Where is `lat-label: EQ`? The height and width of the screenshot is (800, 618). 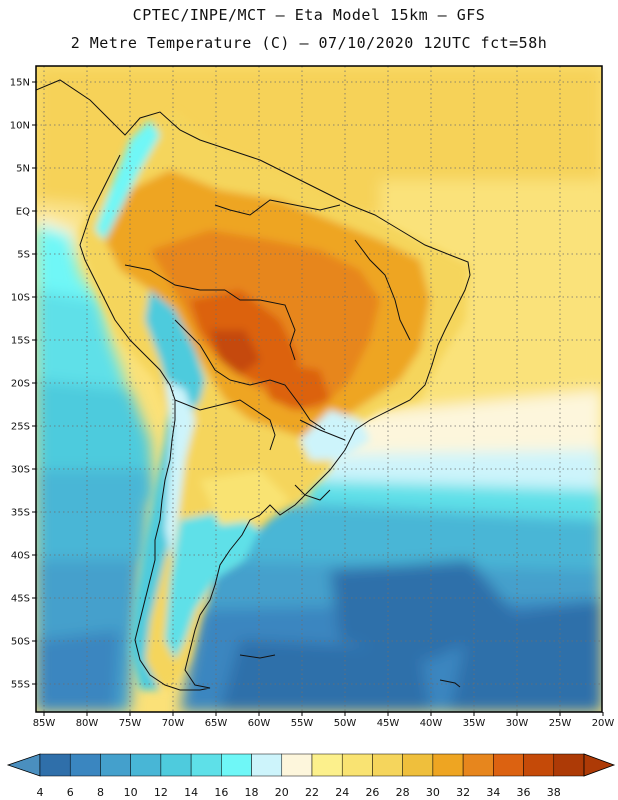 lat-label: EQ is located at coordinates (23, 212).